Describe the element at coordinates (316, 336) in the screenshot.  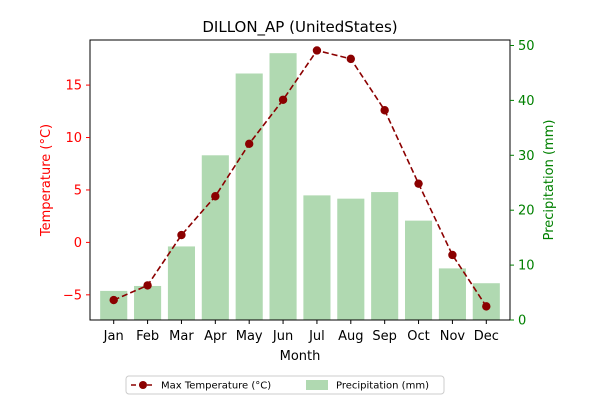
I see `x-tick-label: Jul` at that location.